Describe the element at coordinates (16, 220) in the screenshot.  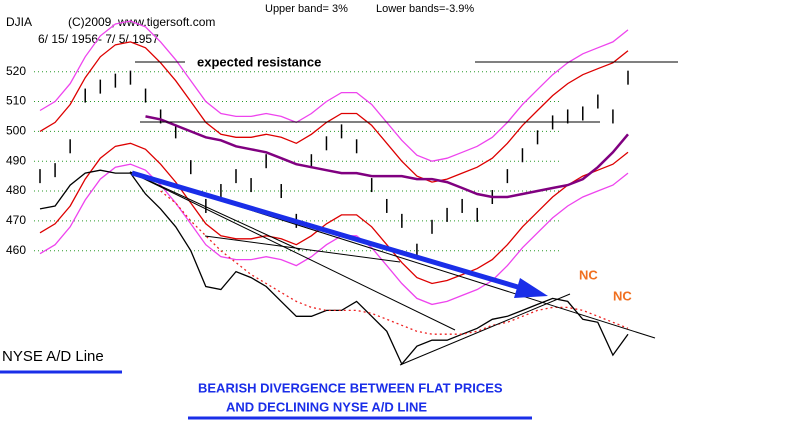
I see `y-tick-label: 470` at that location.